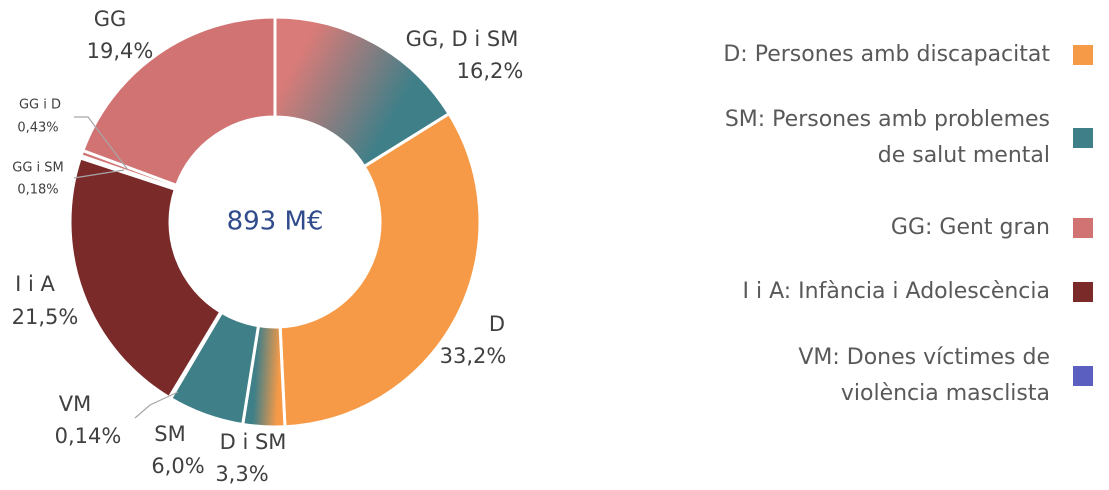 The image size is (1109, 490). I want to click on legend-label: de salut mental, so click(964, 155).